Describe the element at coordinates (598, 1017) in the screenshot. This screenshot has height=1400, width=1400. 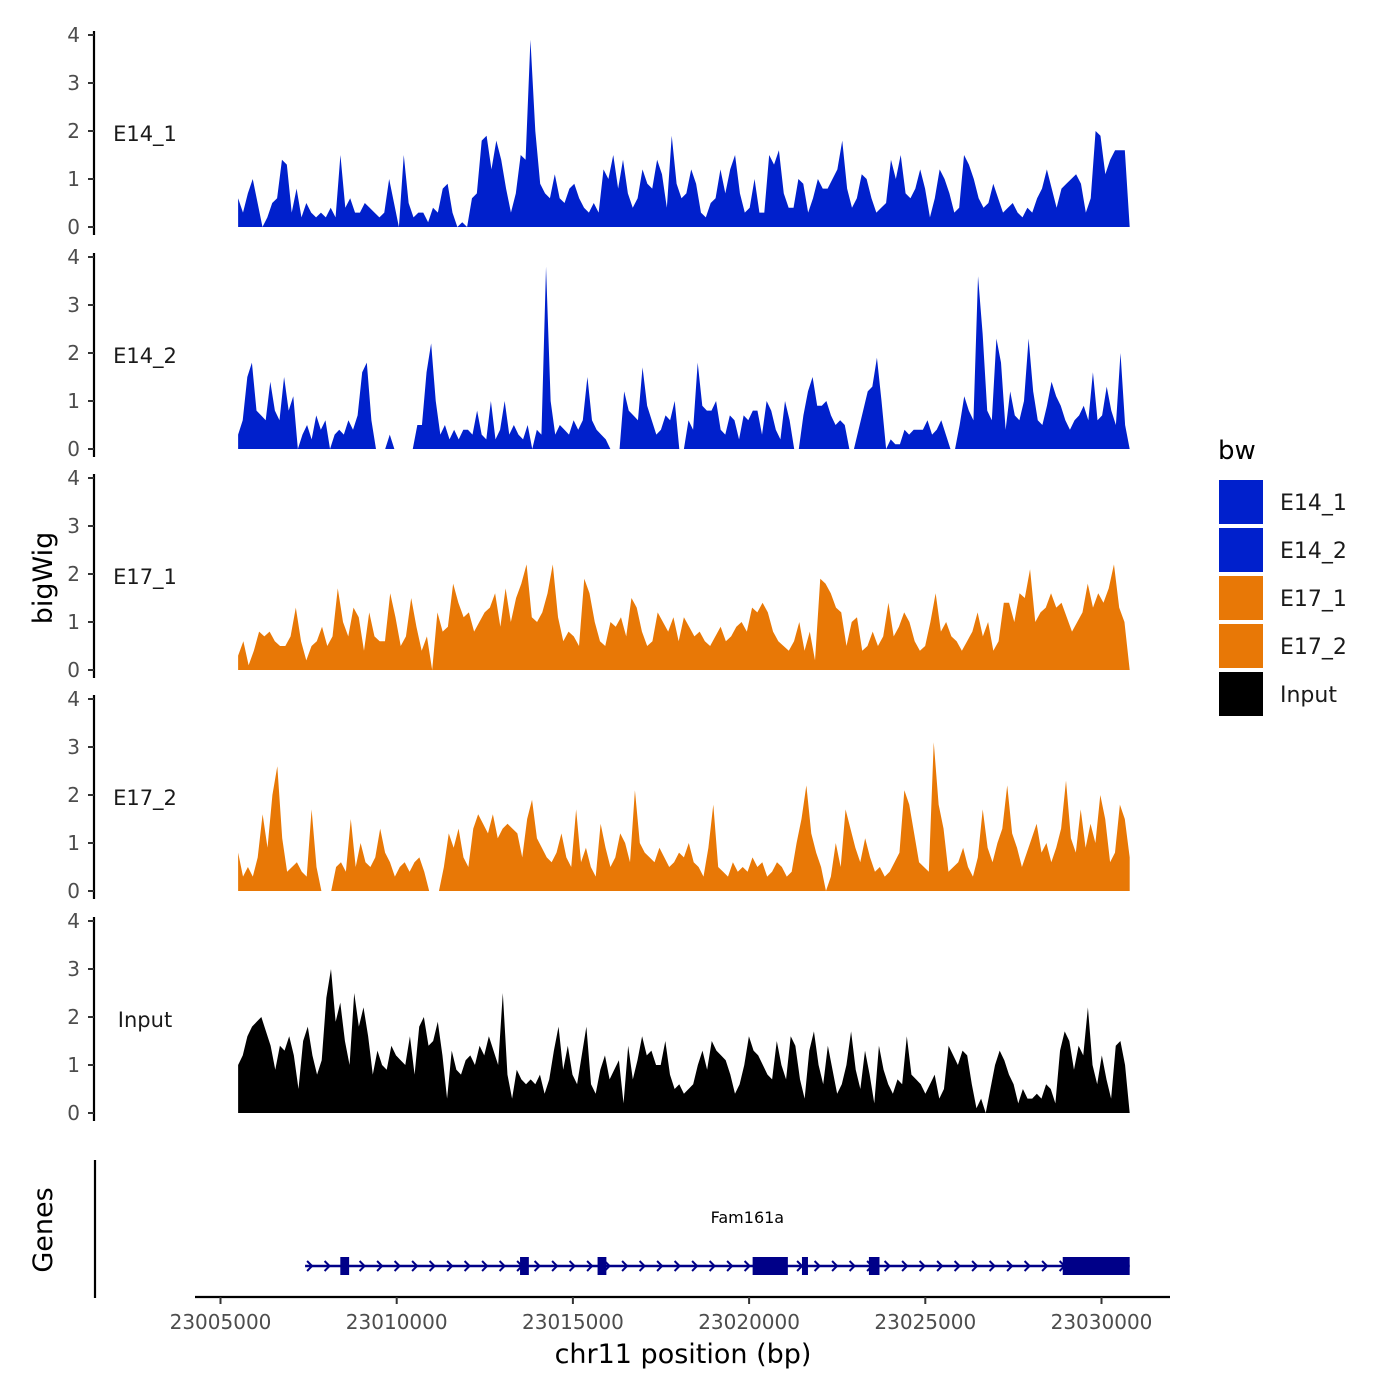
I see `track-Input: 0 1 2 3 4 Input` at that location.